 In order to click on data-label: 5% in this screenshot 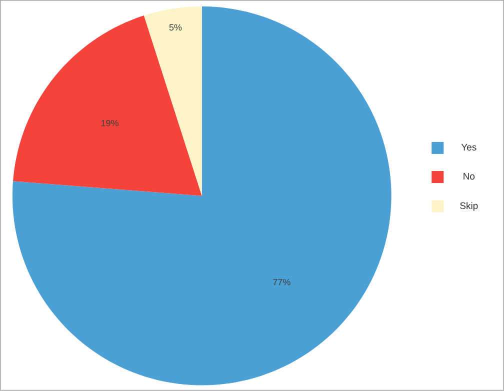, I will do `click(175, 27)`.